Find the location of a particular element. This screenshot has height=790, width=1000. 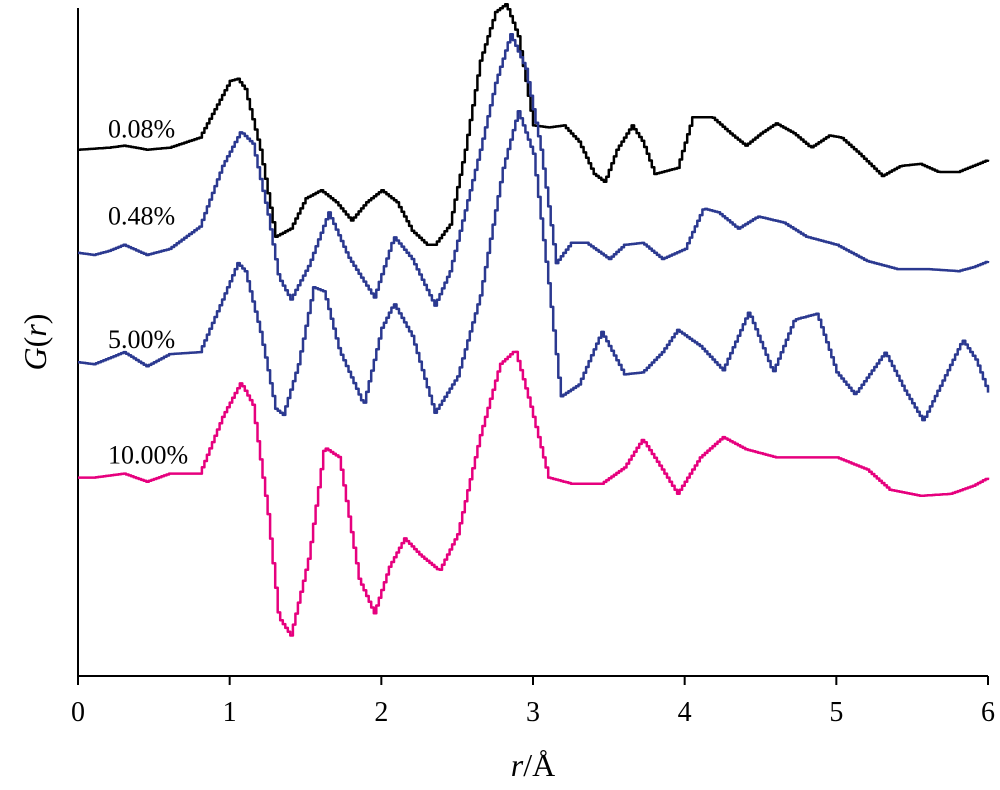

x-tick-label: 4 is located at coordinates (685, 712).